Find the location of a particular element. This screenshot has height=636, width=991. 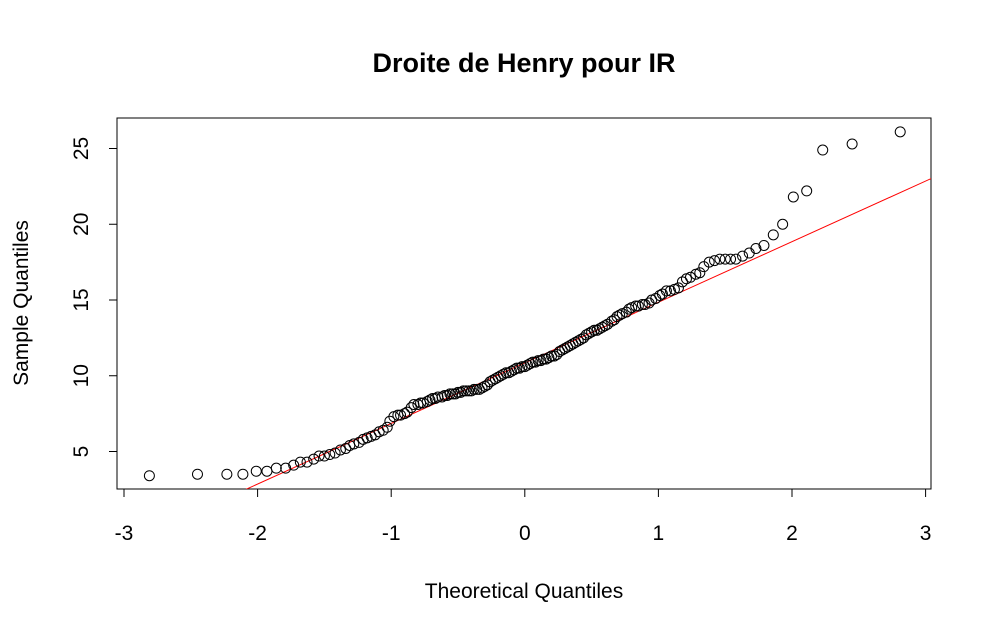

x-tick-label: -1 is located at coordinates (391, 533).